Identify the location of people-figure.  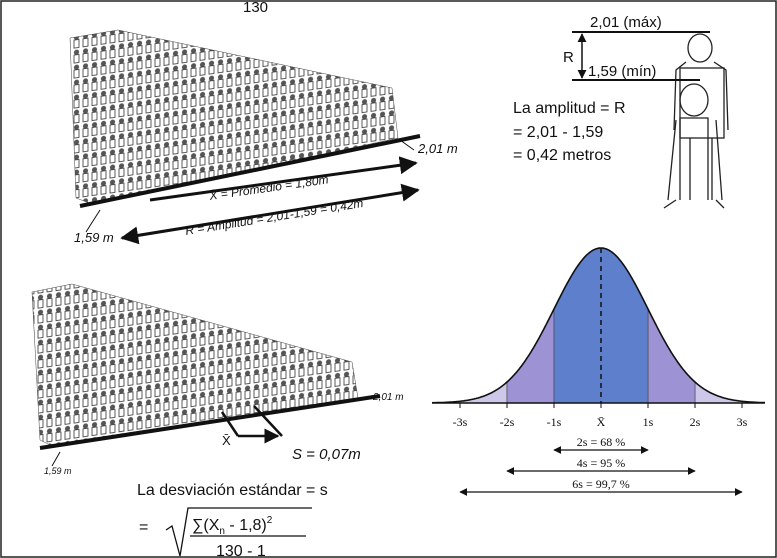
(696, 121).